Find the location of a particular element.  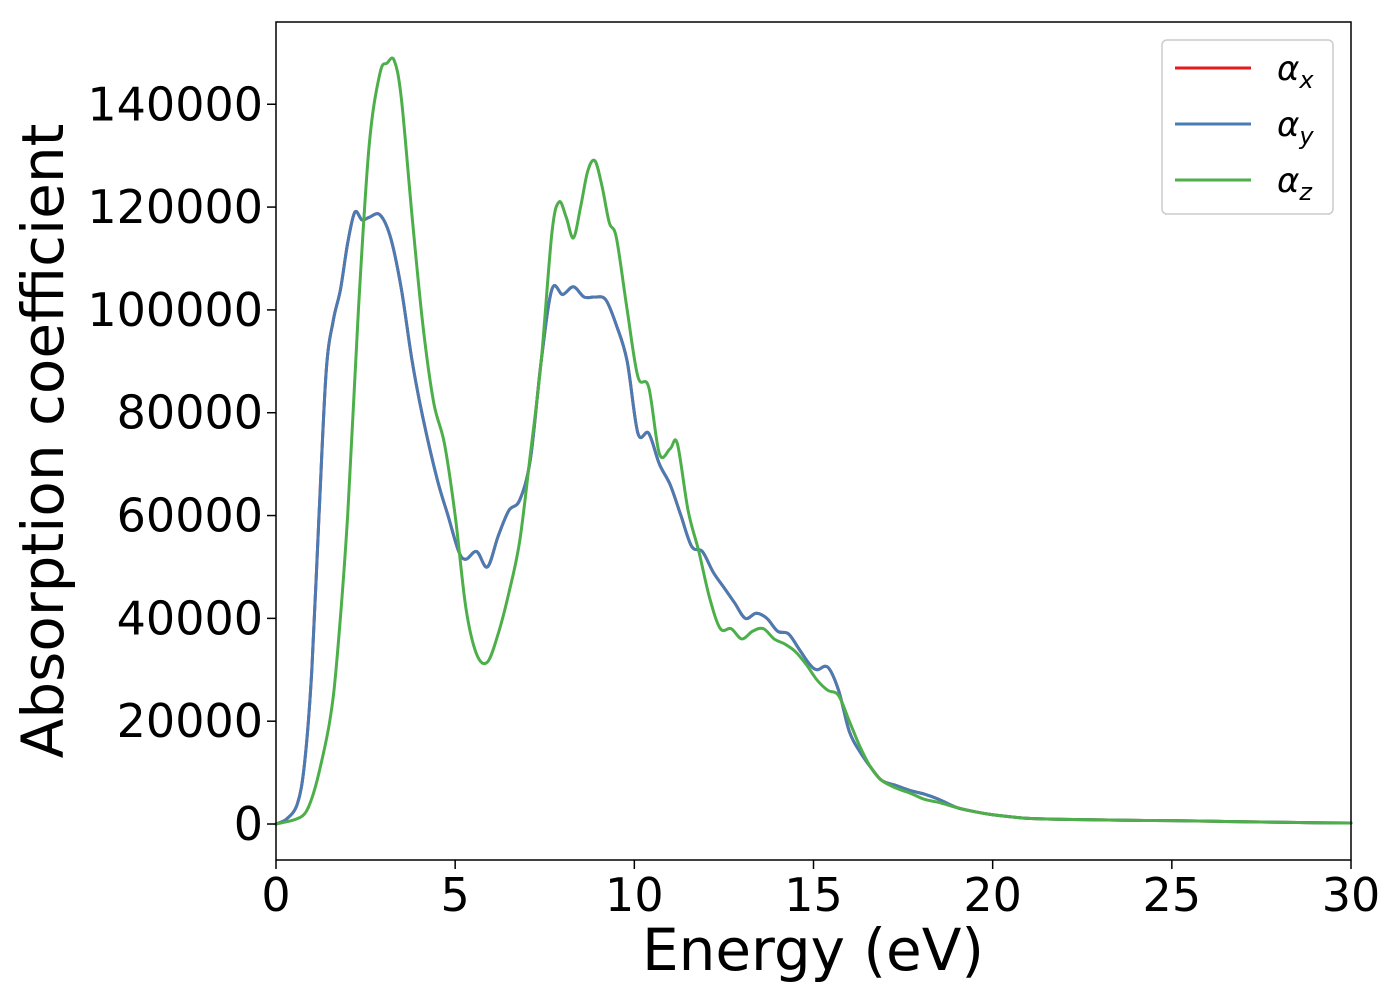

y-tick-label: 100000 is located at coordinates (175, 310).